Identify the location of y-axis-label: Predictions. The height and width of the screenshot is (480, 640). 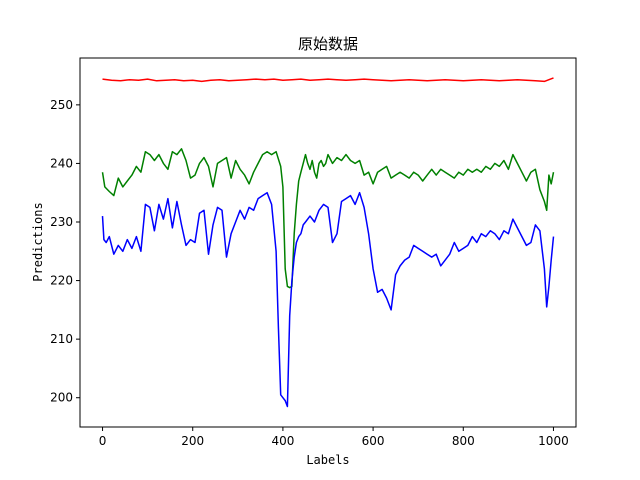
(38, 241).